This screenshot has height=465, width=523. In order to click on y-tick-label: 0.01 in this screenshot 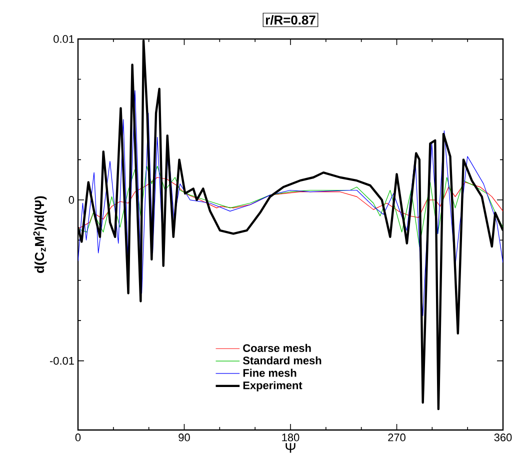, I will do `click(64, 39)`.